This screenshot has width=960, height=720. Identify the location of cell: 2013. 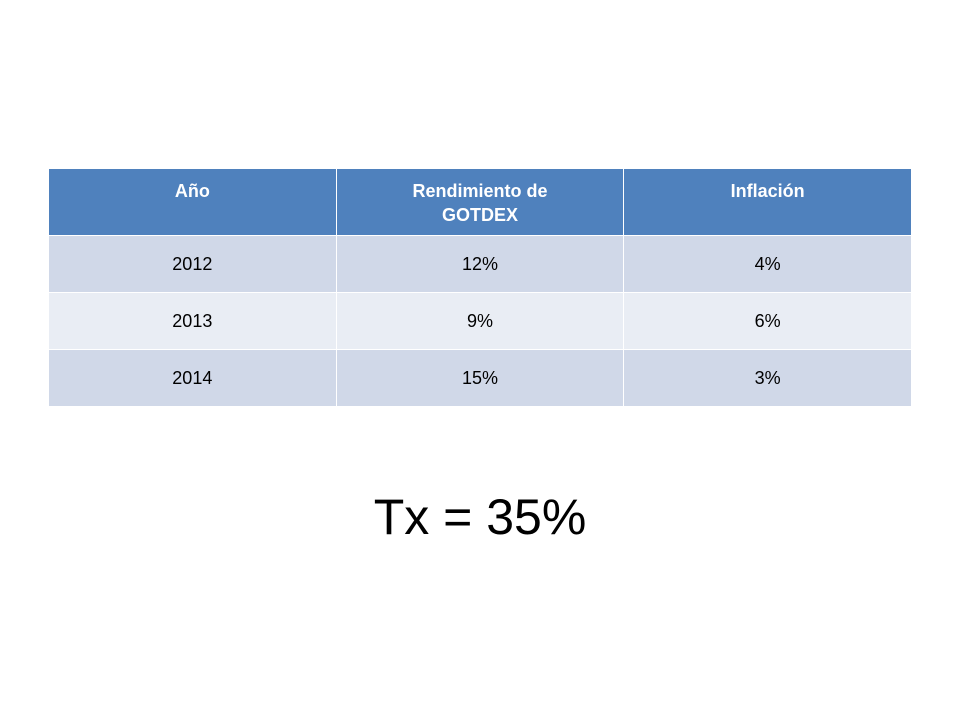
(192, 321).